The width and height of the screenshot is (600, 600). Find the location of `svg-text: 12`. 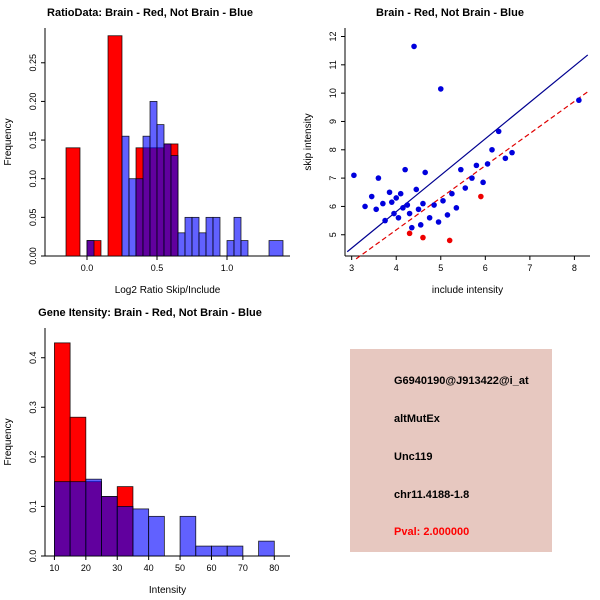

svg-text: 12 is located at coordinates (333, 36).